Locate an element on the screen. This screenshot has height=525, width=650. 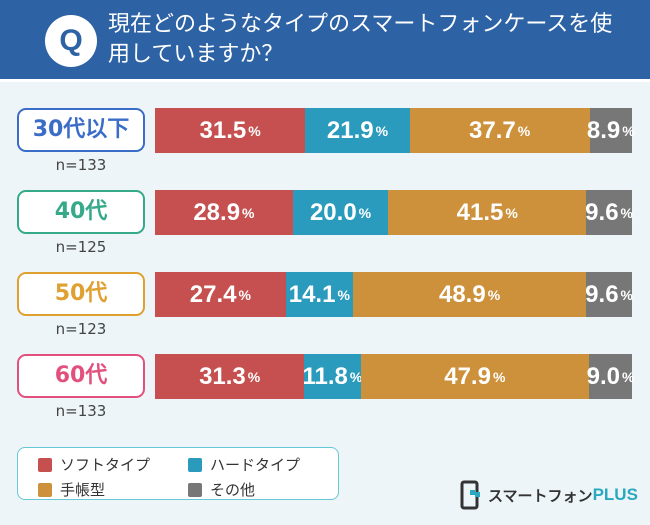
bar-segment: 11.8% is located at coordinates (332, 376).